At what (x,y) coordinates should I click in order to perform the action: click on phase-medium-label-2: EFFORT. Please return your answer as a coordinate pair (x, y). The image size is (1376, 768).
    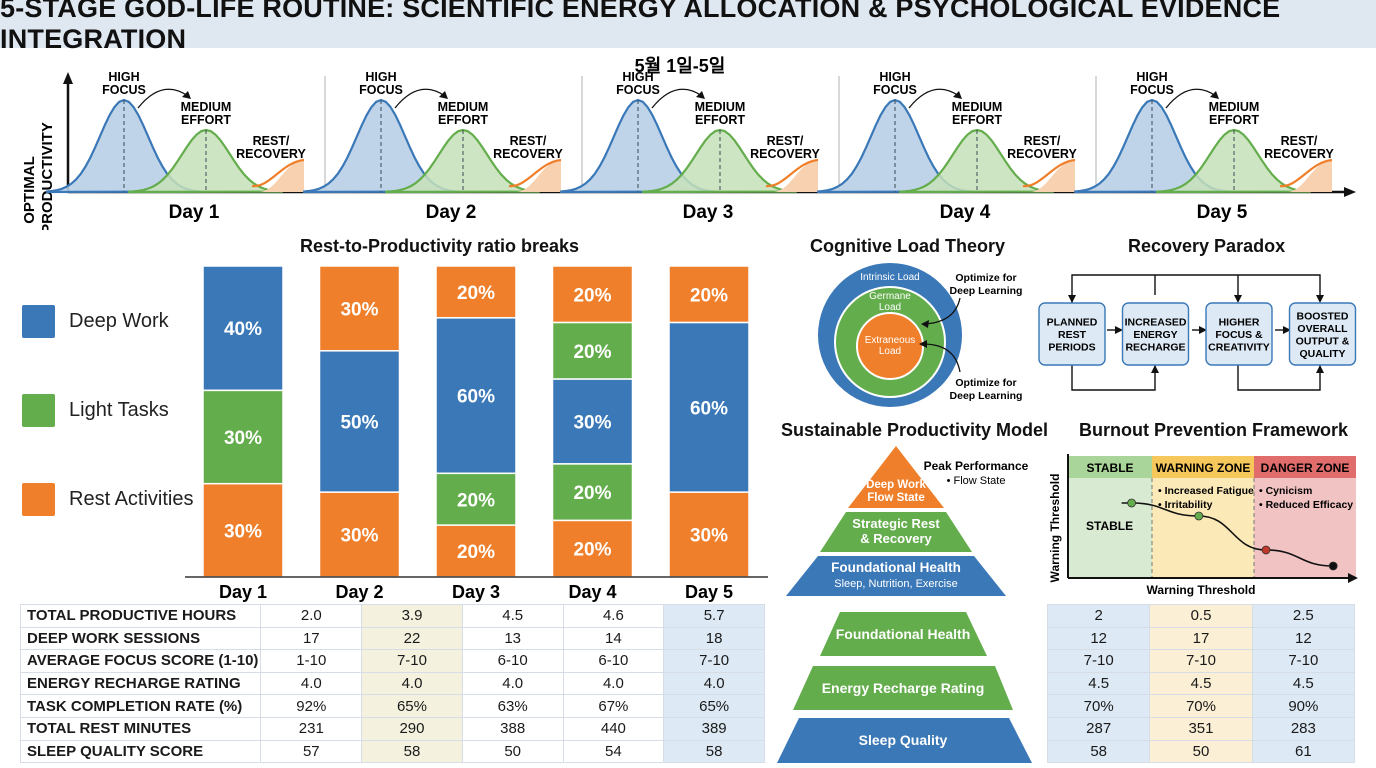
    Looking at the image, I should click on (977, 120).